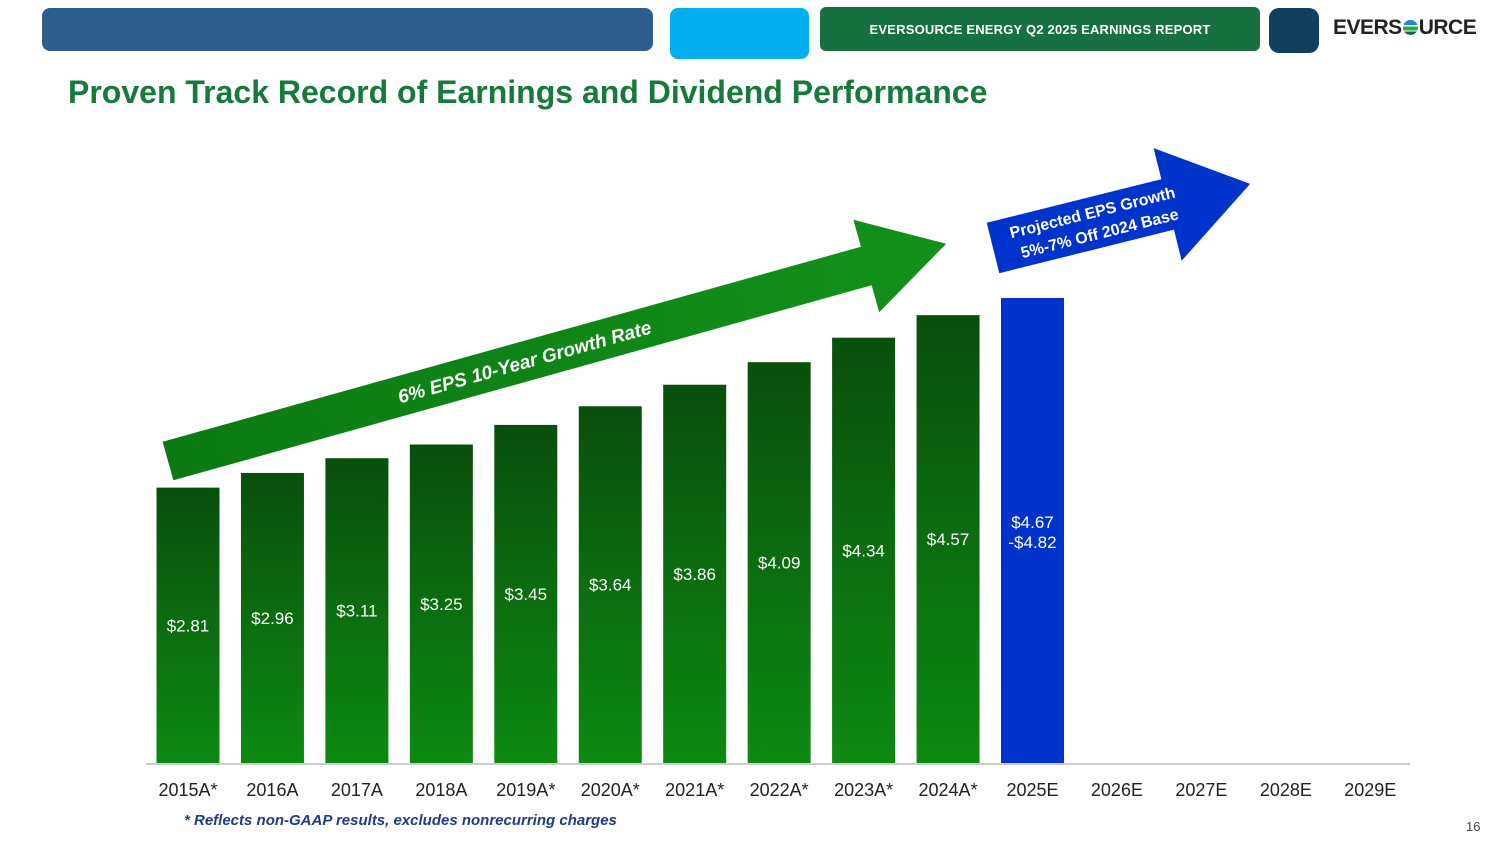 Image resolution: width=1500 pixels, height=844 pixels. What do you see at coordinates (1118, 211) in the screenshot?
I see `projection-arrow-blue: Projected EPS Growth 5%-7% Off 2024 Base` at bounding box center [1118, 211].